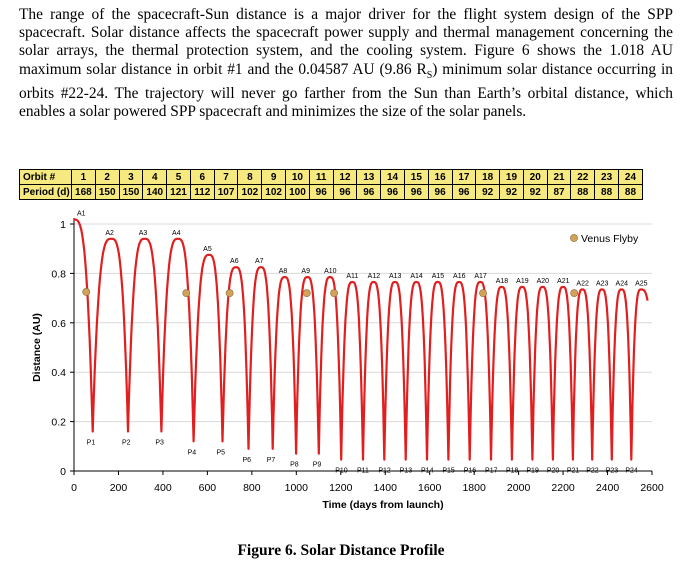 This screenshot has height=567, width=682. What do you see at coordinates (297, 177) in the screenshot?
I see `orbit-number-cell: 10` at bounding box center [297, 177].